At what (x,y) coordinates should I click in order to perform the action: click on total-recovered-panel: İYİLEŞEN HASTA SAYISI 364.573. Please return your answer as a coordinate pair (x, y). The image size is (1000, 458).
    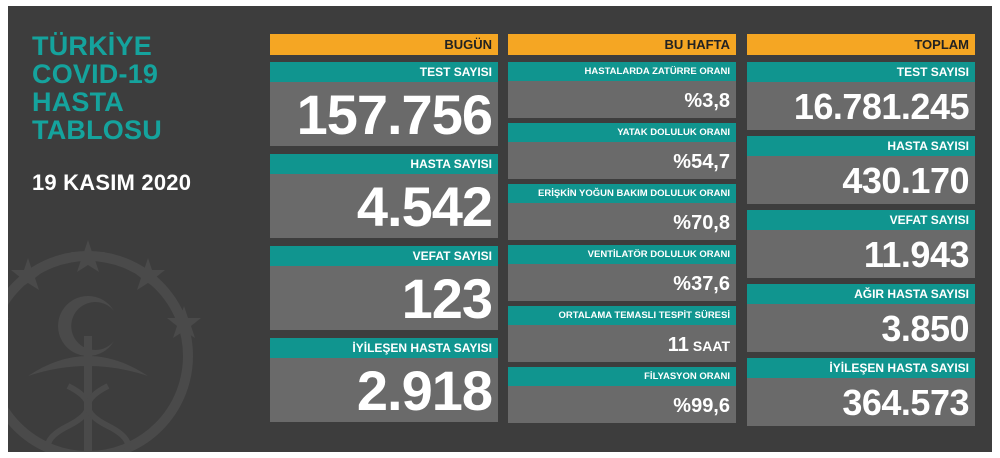
    Looking at the image, I should click on (861, 392).